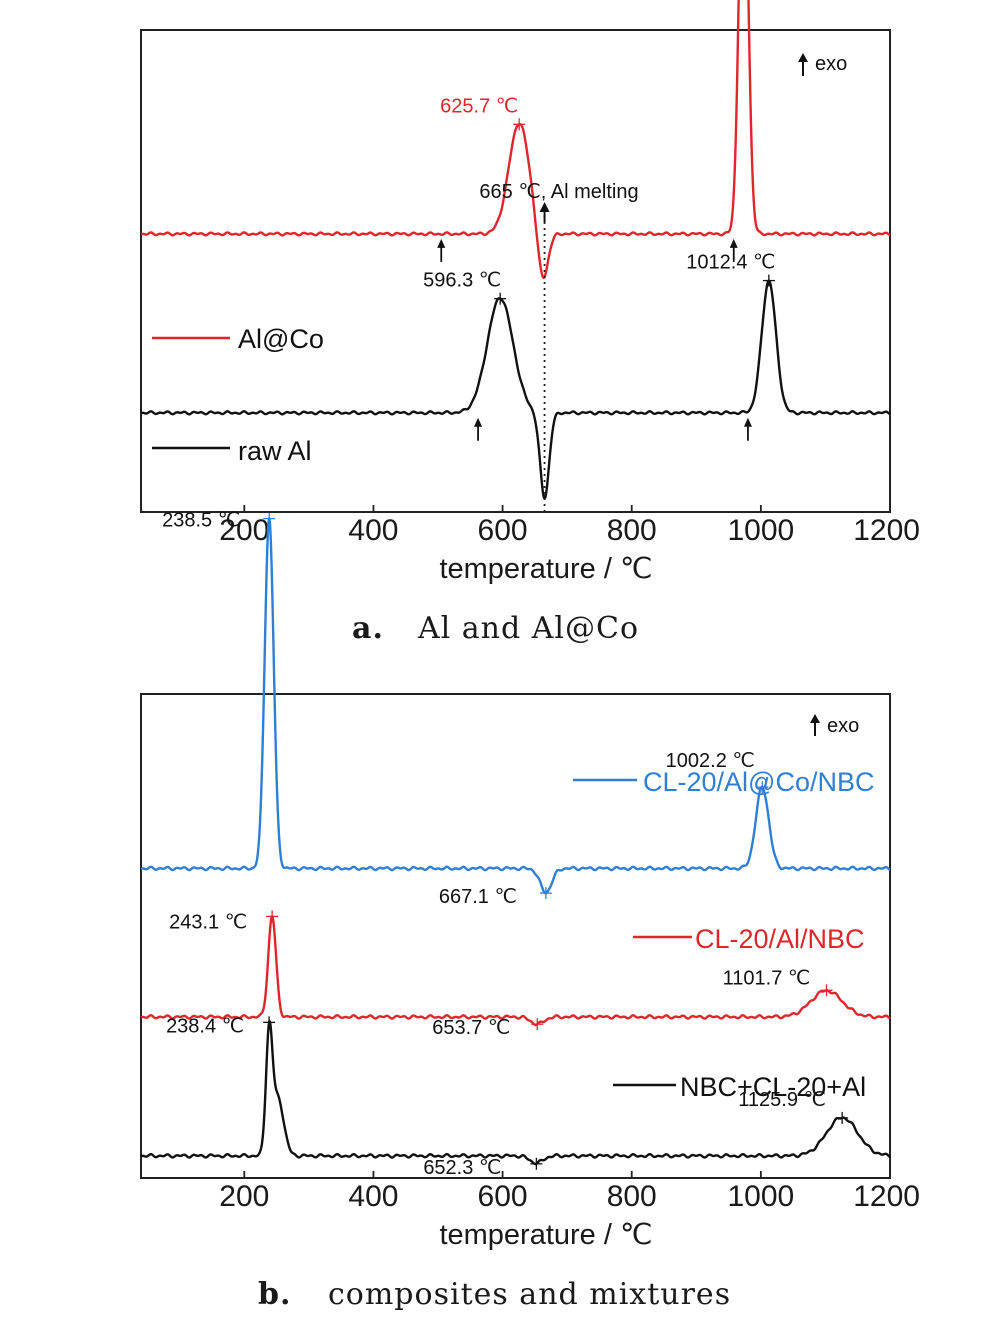 The height and width of the screenshot is (1332, 994). What do you see at coordinates (780, 939) in the screenshot?
I see `legend-label-cl20-al-nbc: CL-20/Al/NBC` at bounding box center [780, 939].